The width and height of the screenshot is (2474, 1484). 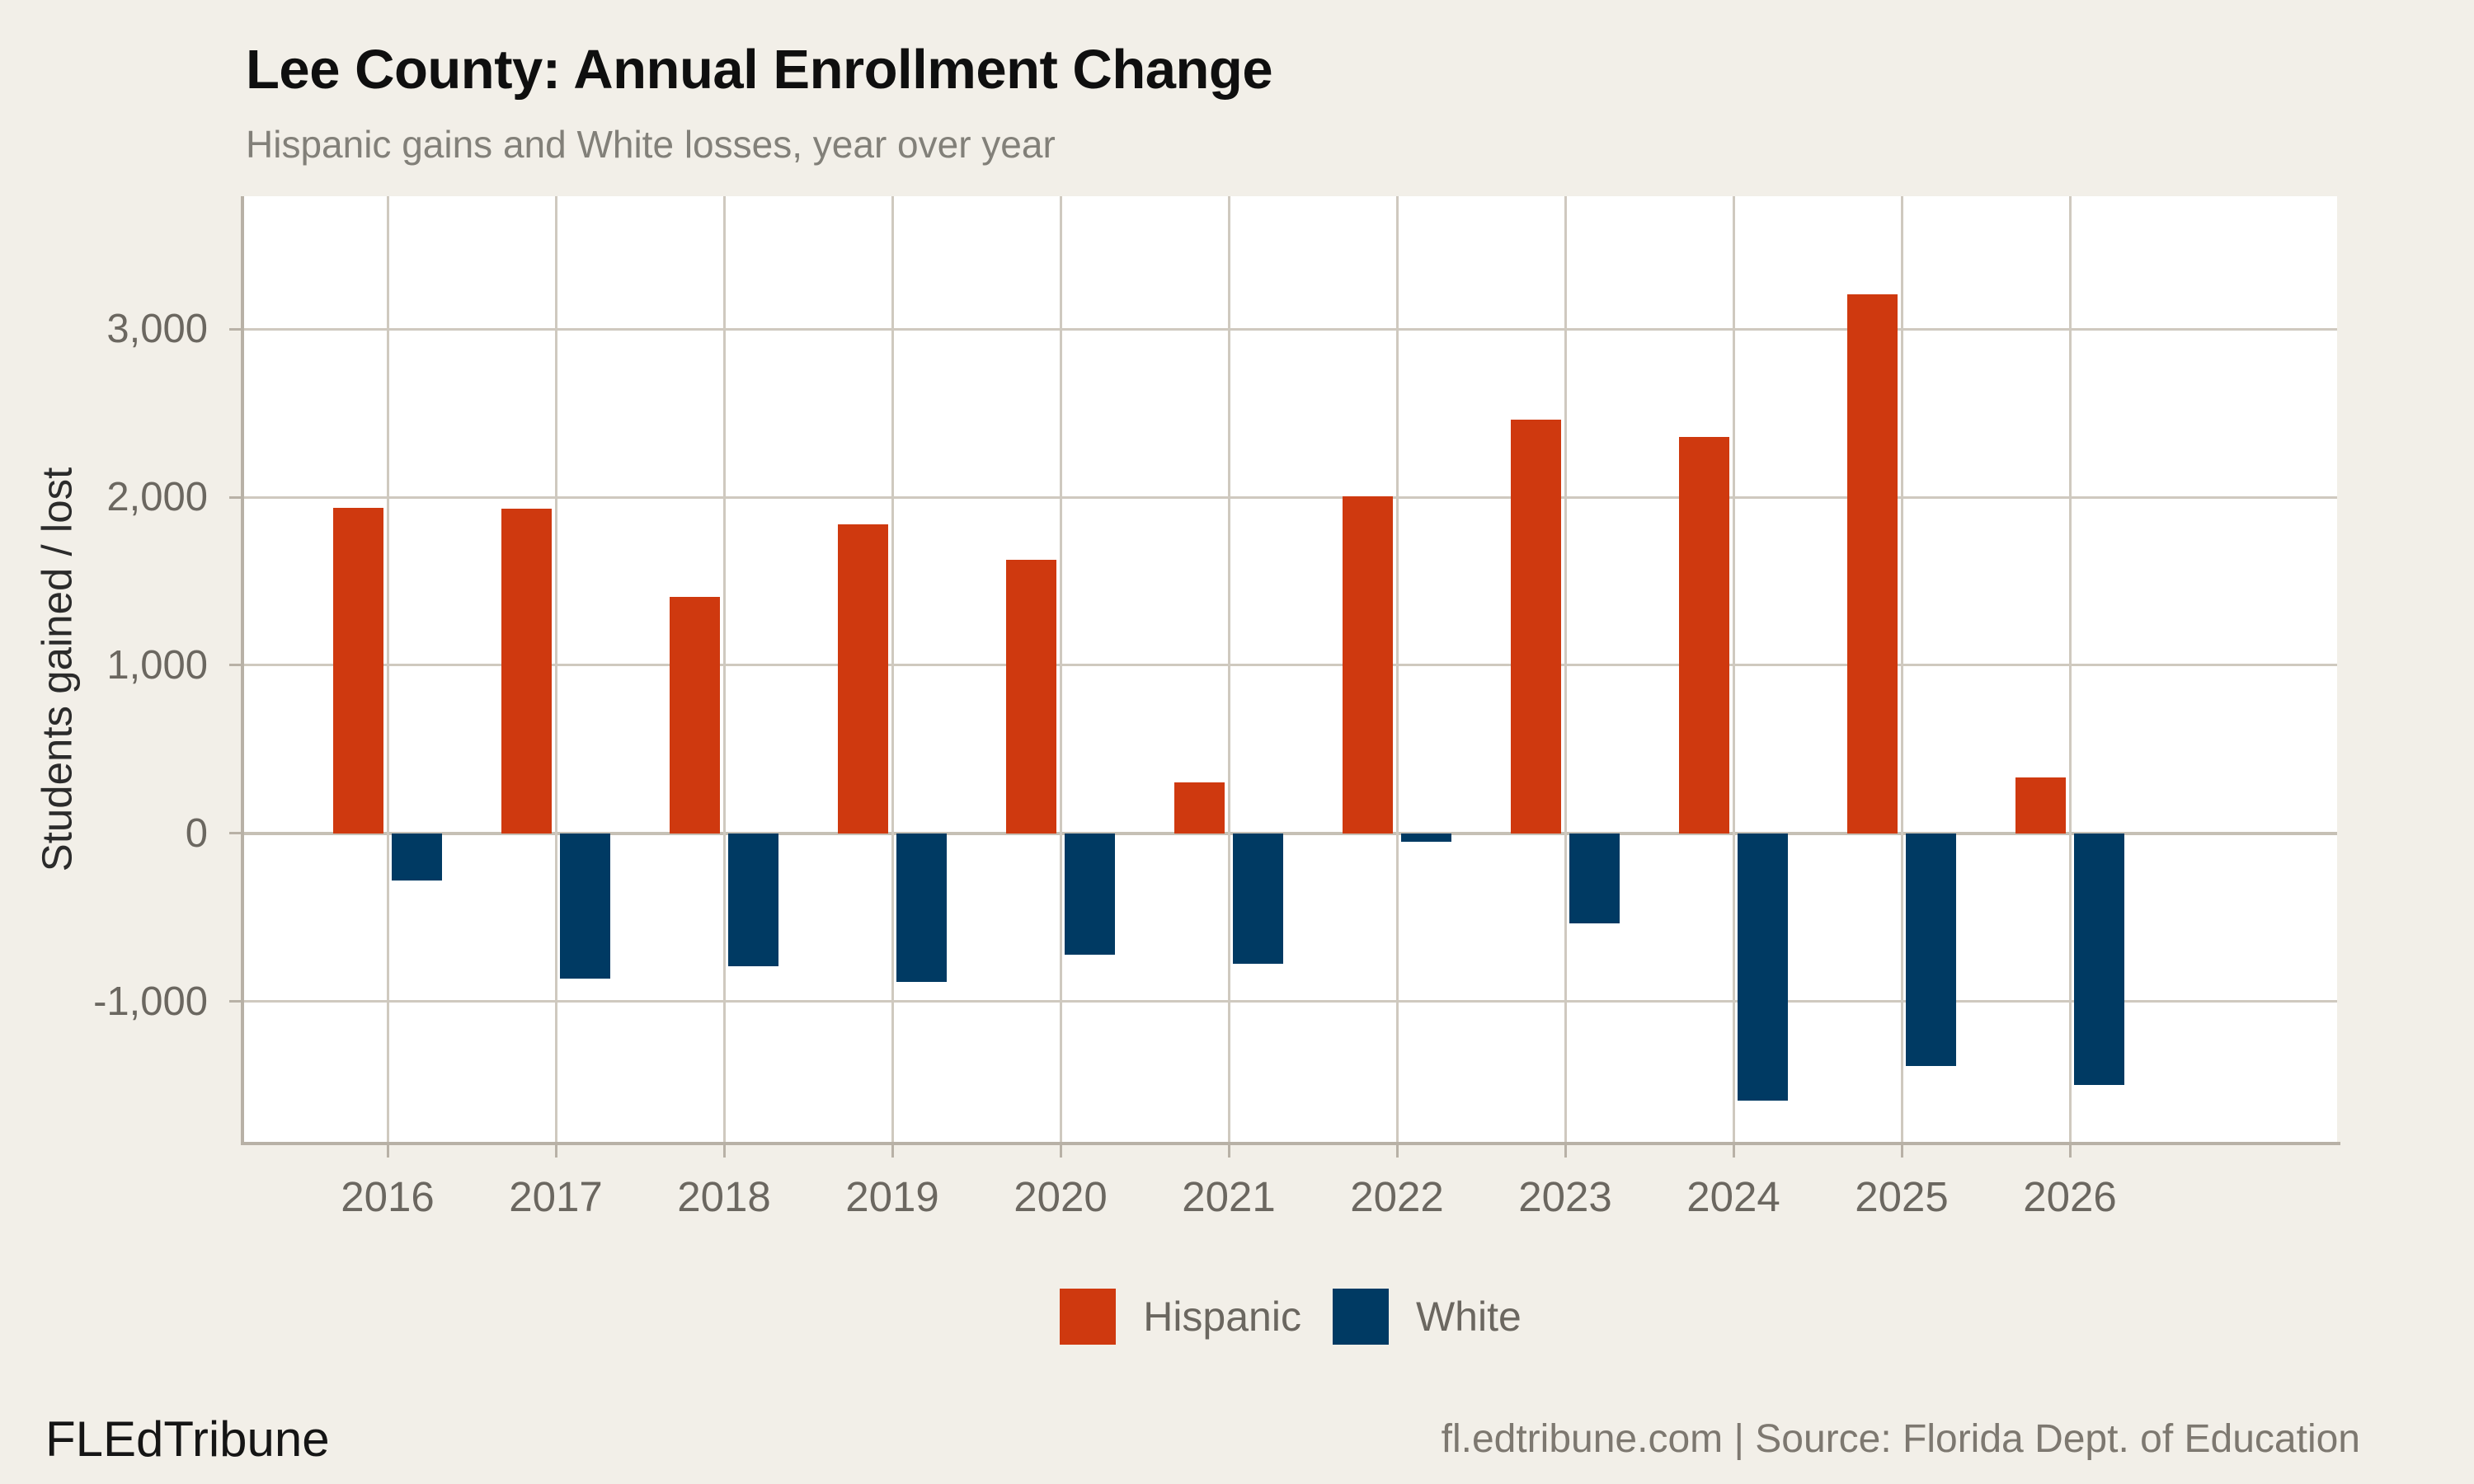 What do you see at coordinates (417, 857) in the screenshot?
I see `bar-white-2016` at bounding box center [417, 857].